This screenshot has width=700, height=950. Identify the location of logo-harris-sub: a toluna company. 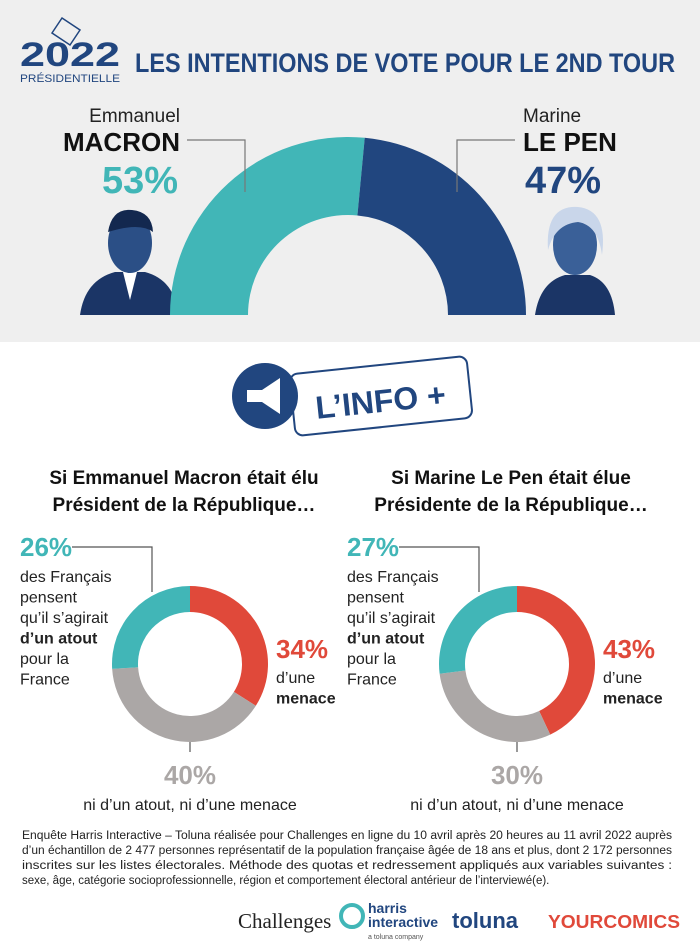
(396, 937).